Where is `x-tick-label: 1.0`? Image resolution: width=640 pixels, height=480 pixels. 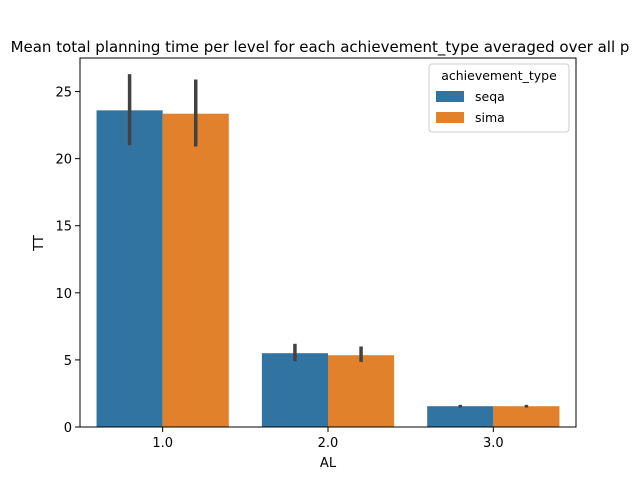 x-tick-label: 1.0 is located at coordinates (162, 443).